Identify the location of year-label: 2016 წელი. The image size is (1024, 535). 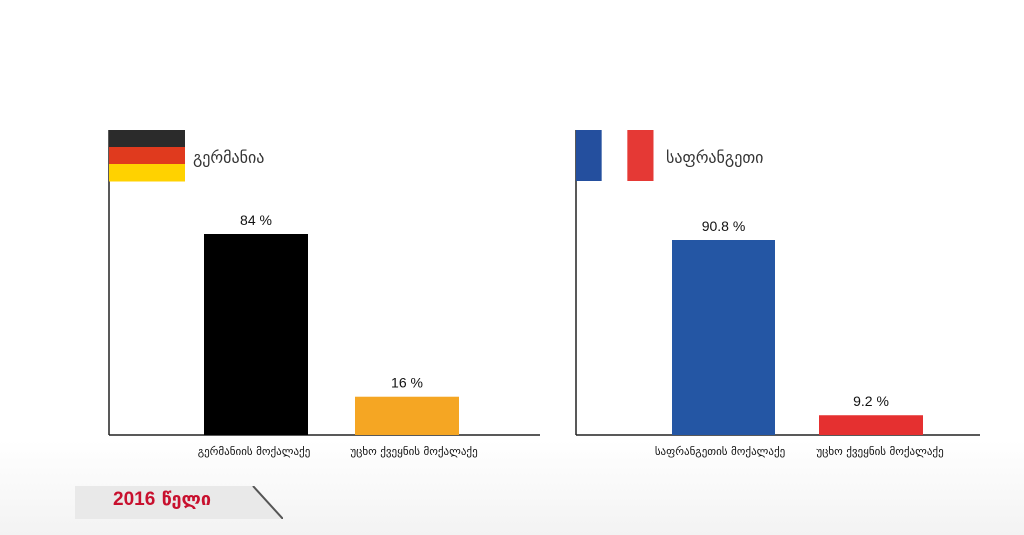
(162, 500).